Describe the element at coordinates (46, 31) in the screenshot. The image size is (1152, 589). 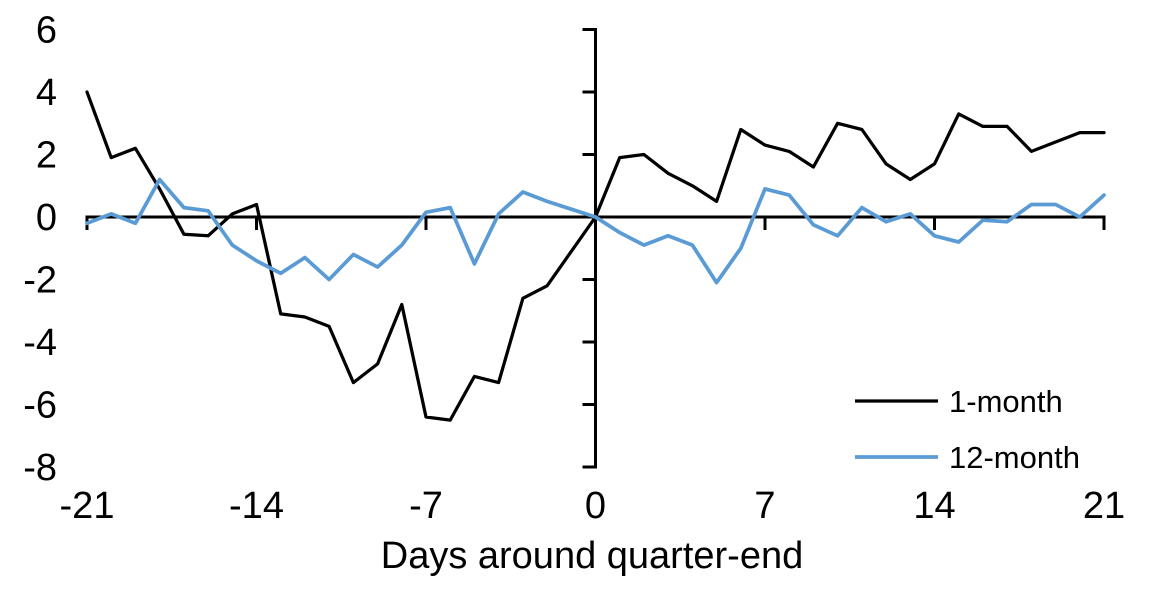
I see `y-tick-label: 6` at that location.